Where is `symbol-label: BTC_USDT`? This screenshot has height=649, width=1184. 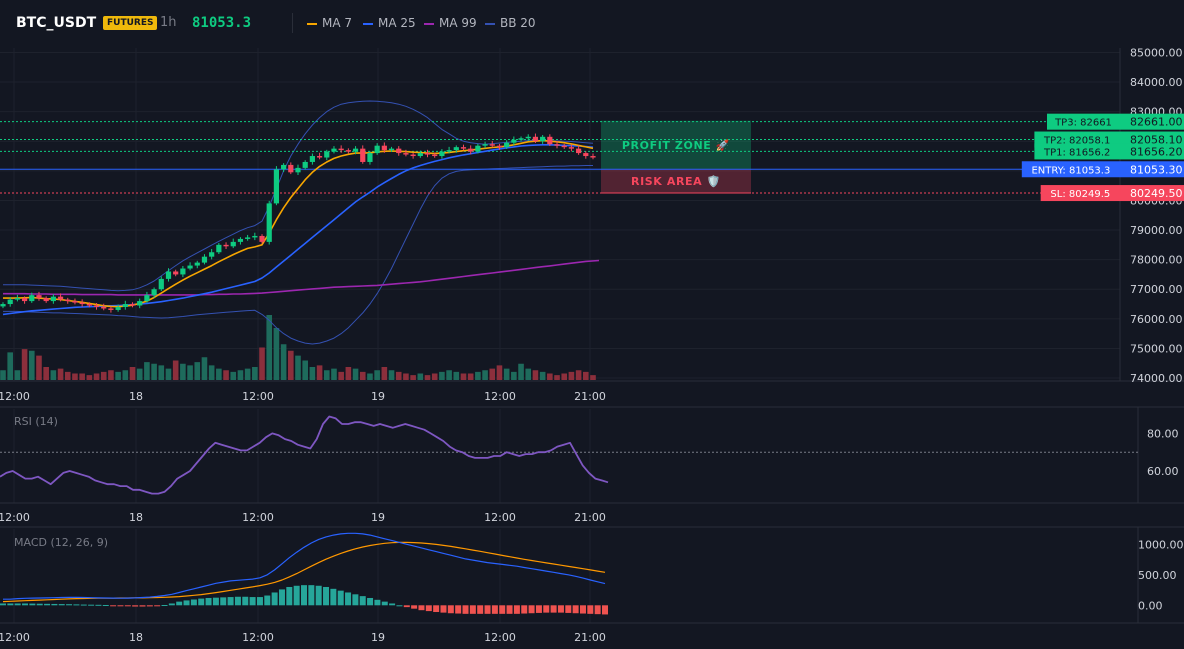
symbol-label: BTC_USDT is located at coordinates (56, 23).